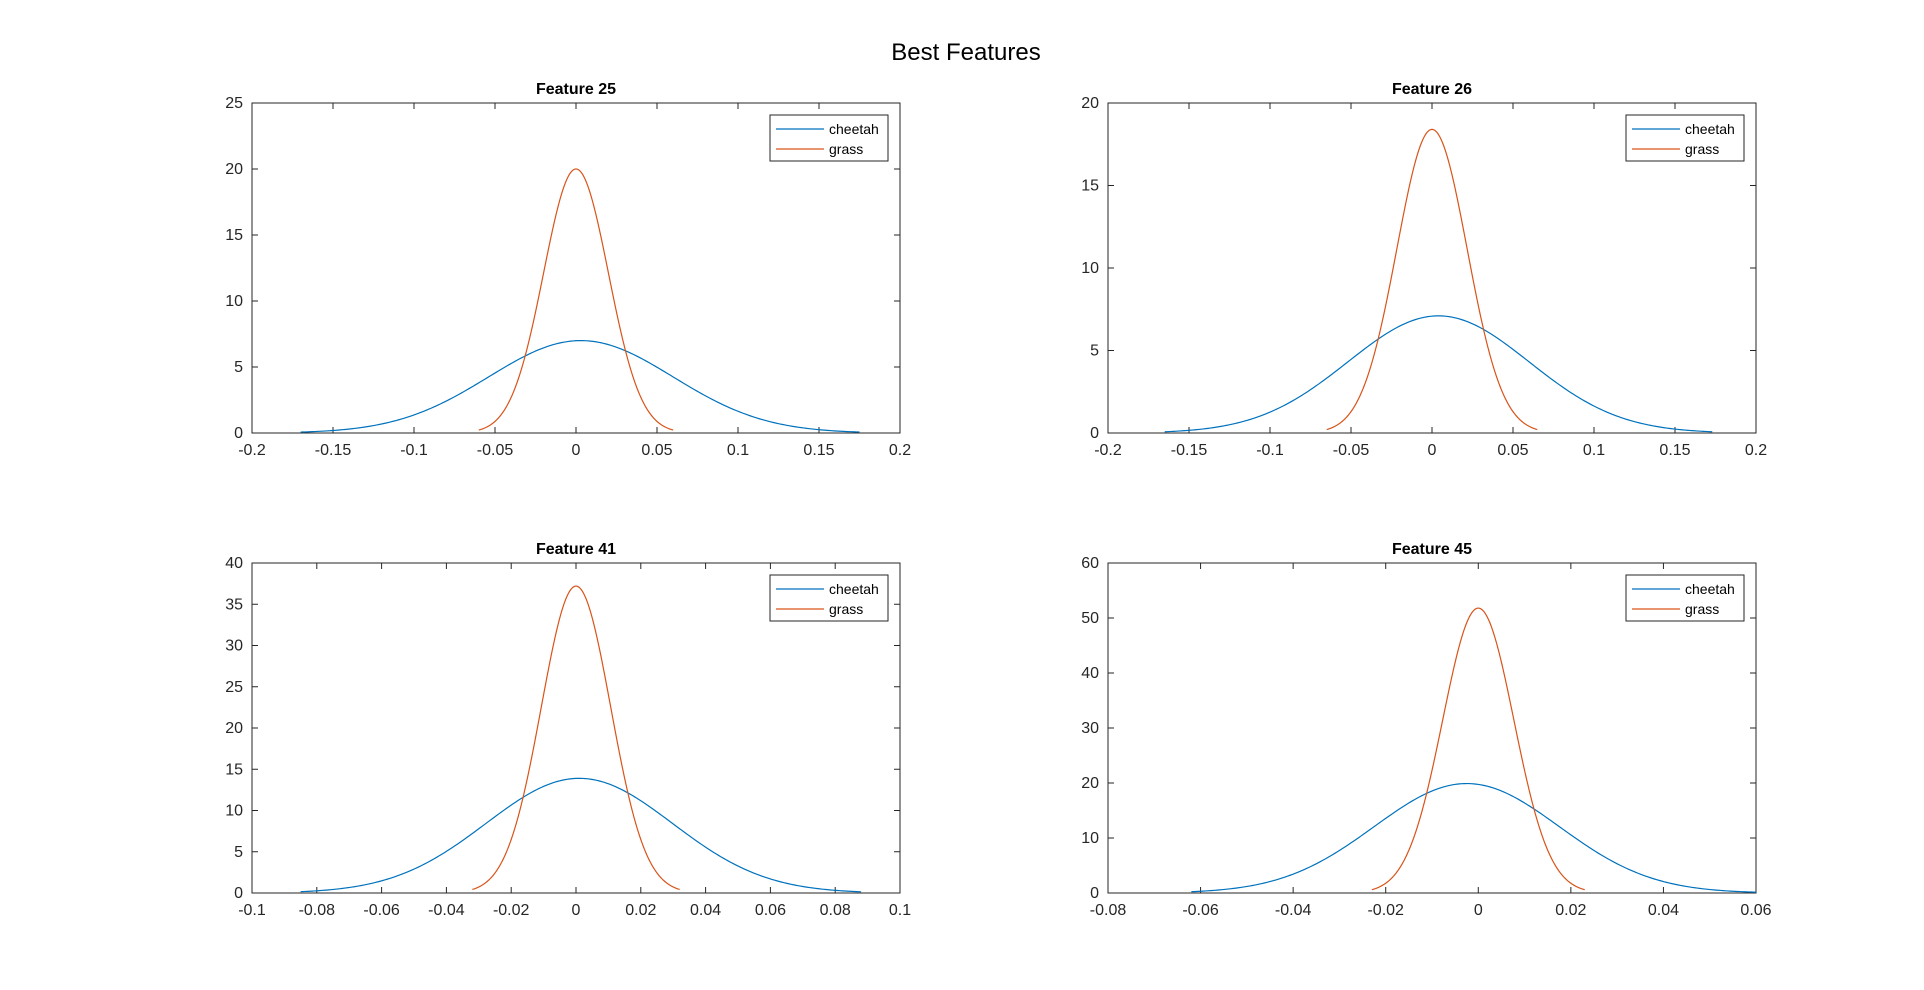  Describe the element at coordinates (234, 604) in the screenshot. I see `y-tick-label: 35` at that location.